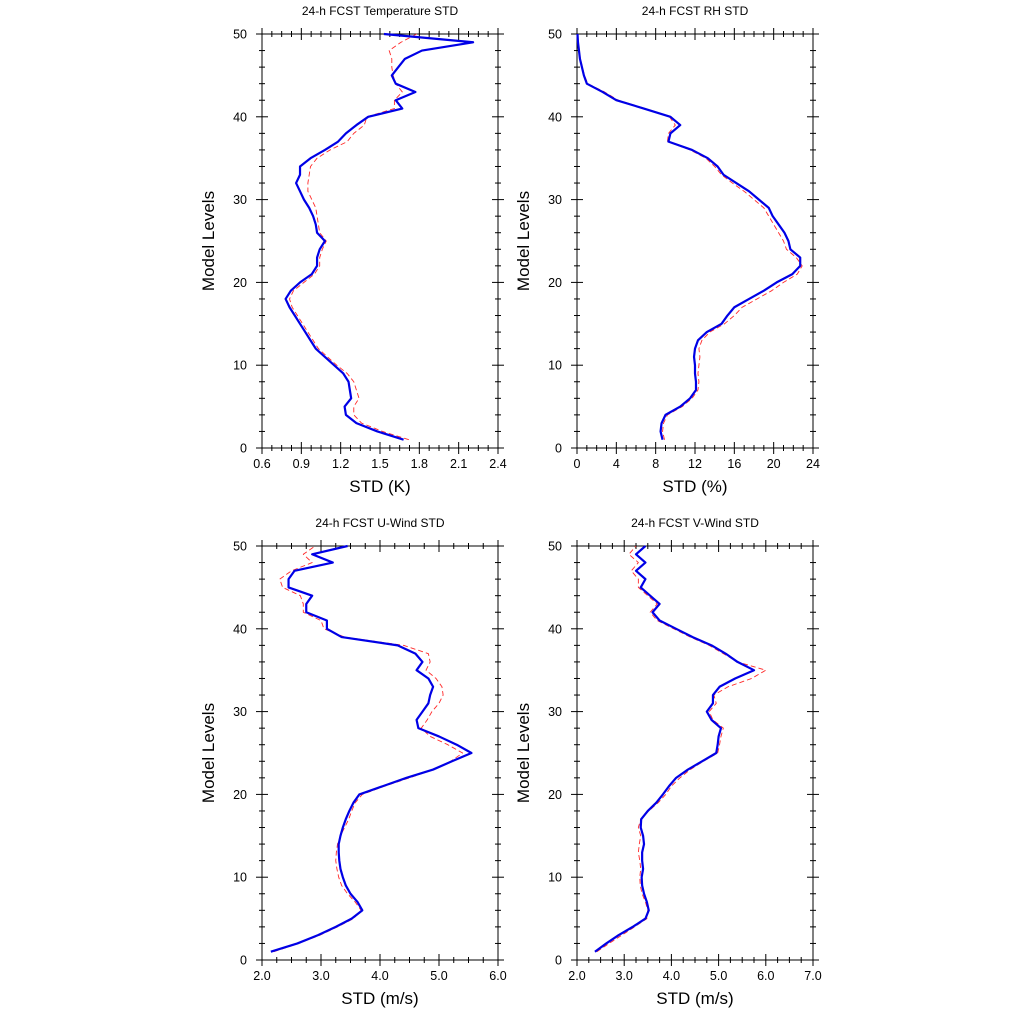 The image size is (1024, 1024). I want to click on chart-title: 24-h FCST U-Wind STD, so click(379, 523).